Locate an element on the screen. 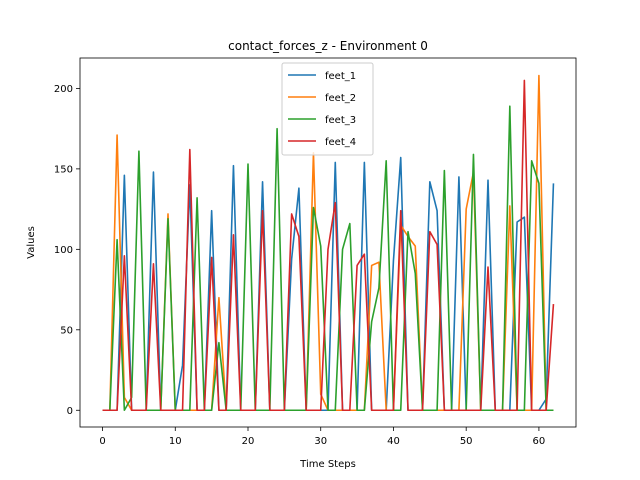  x-tick-label: 0 is located at coordinates (102, 441).